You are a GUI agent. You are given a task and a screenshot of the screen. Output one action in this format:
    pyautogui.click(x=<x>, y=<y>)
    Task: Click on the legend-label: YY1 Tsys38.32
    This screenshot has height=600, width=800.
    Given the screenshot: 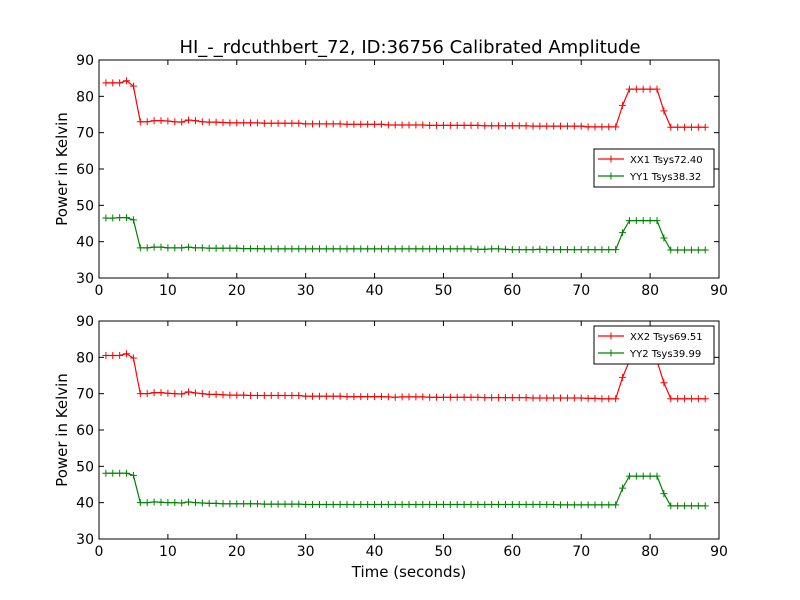 What is the action you would take?
    pyautogui.click(x=665, y=177)
    